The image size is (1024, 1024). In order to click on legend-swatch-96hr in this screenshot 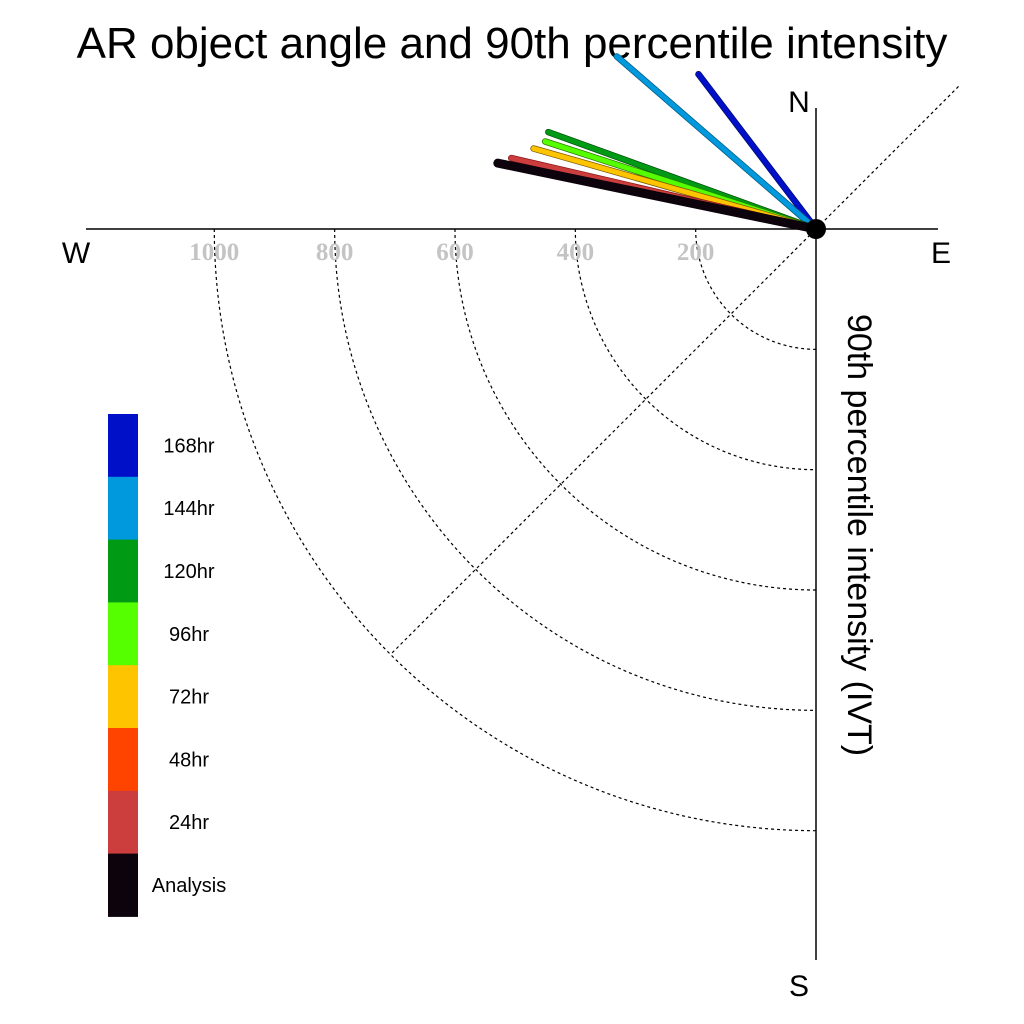, I will do `click(123, 634)`.